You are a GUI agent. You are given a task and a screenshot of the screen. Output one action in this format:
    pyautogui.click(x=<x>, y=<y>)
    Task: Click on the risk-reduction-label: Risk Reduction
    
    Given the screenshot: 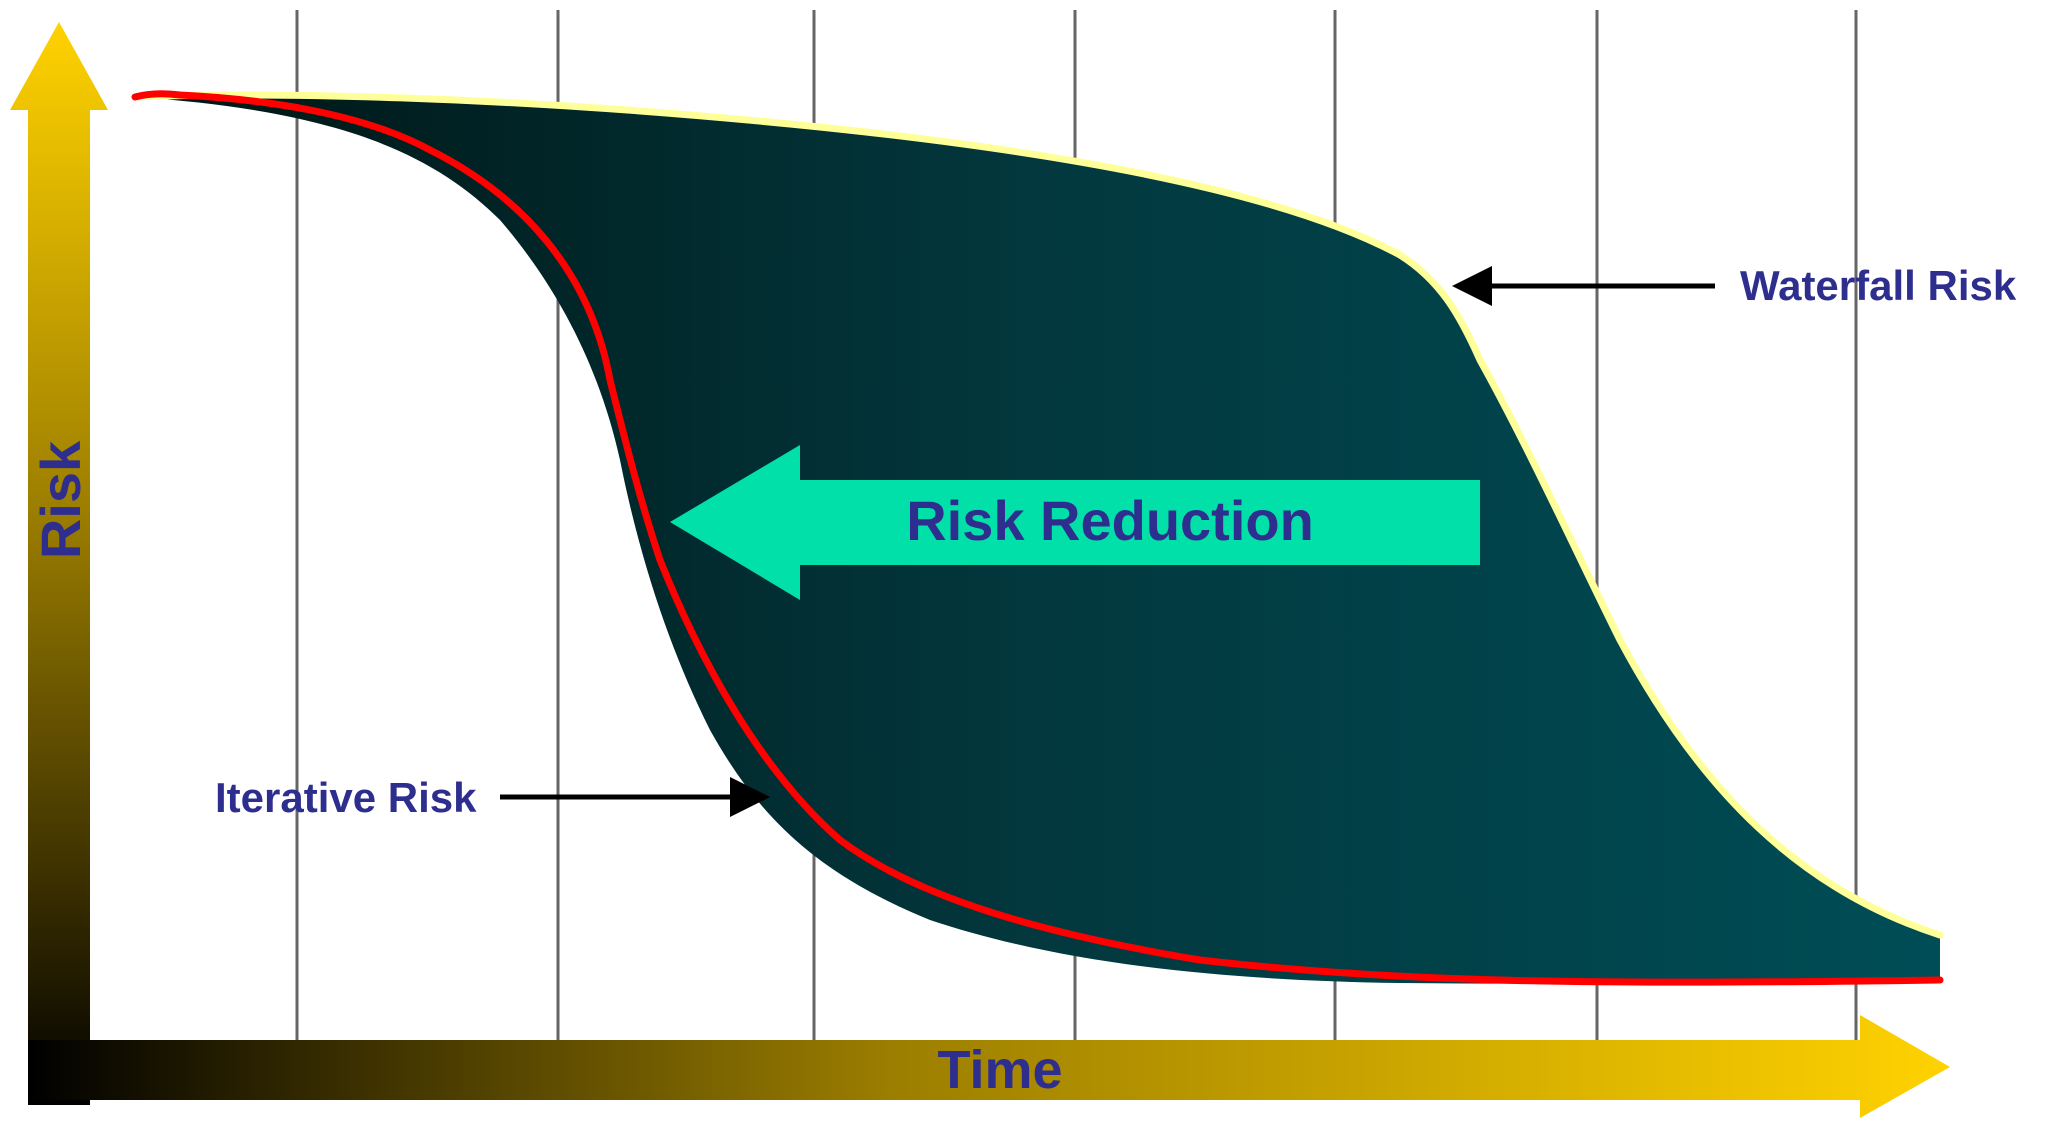 What is the action you would take?
    pyautogui.click(x=1110, y=520)
    